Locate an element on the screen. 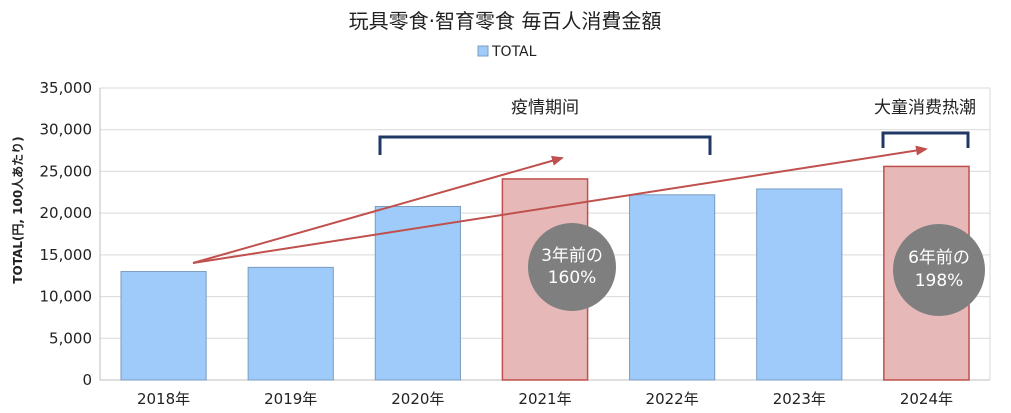 Image resolution: width=1011 pixels, height=413 pixels. growth-arrow-2021 is located at coordinates (378, 209).